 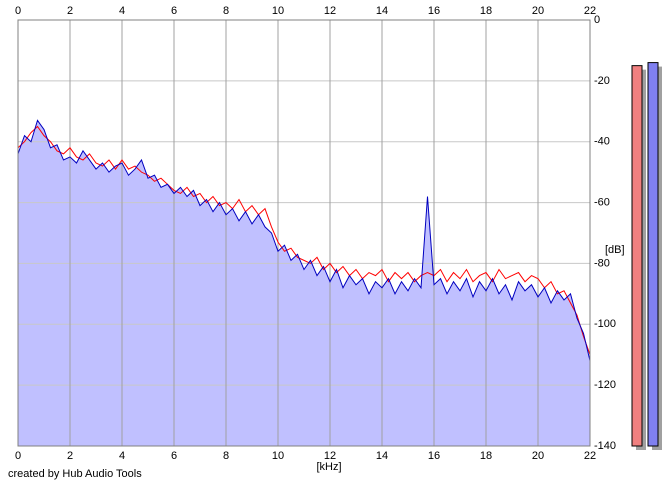 I want to click on y-axis-label: [dB], so click(x=615, y=250).